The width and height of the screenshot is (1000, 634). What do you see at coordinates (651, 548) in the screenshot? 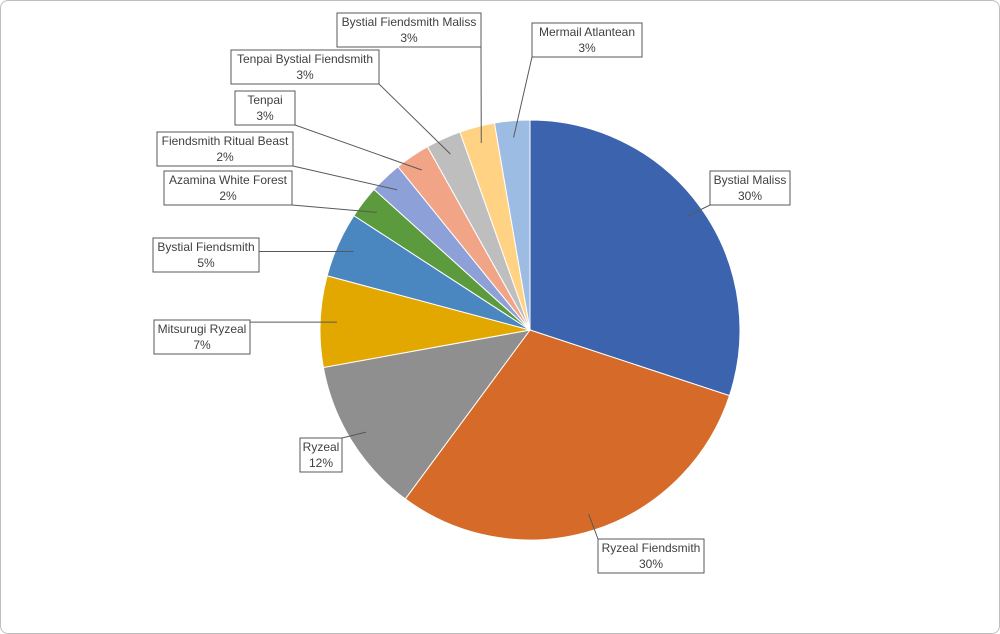
I see `slice-label-ryzeal-fiendsmith: Ryzeal Fiendsmith` at bounding box center [651, 548].